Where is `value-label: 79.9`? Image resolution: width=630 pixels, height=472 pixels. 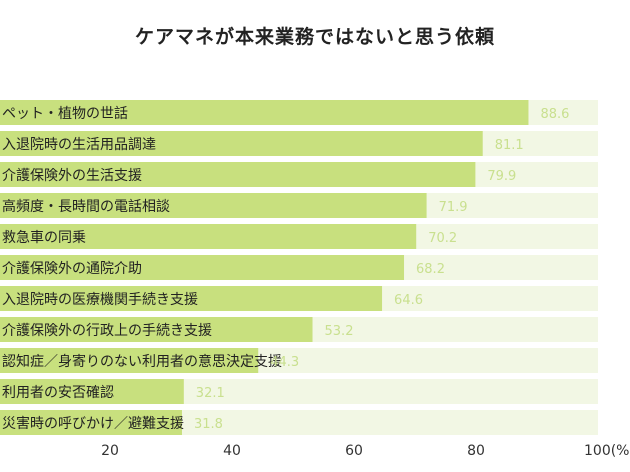 value-label: 79.9 is located at coordinates (501, 176).